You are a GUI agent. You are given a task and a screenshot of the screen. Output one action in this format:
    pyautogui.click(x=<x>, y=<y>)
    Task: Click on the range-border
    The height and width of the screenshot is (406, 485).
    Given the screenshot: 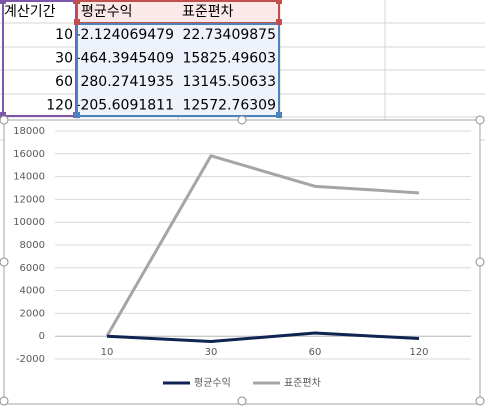 What is the action you would take?
    pyautogui.click(x=178, y=70)
    